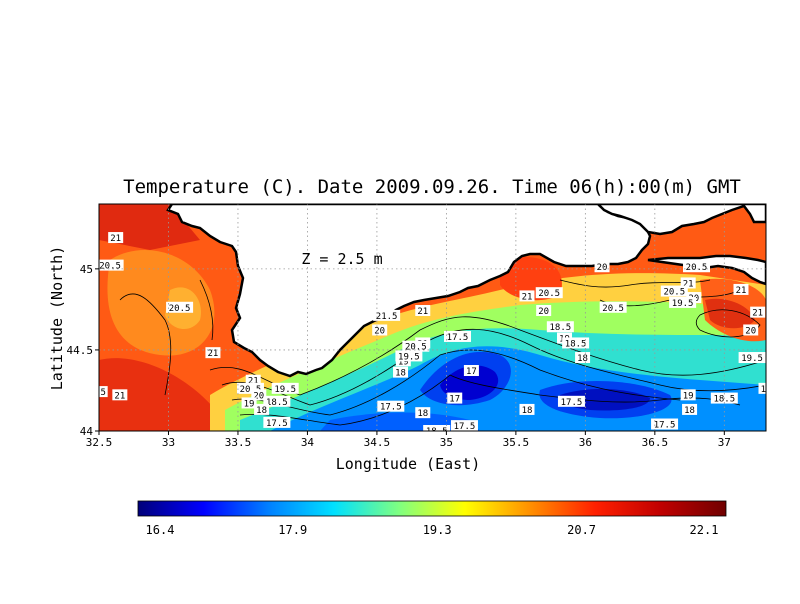 This screenshot has width=800, height=604. What do you see at coordinates (655, 442) in the screenshot?
I see `x-tick-label: 36.5` at bounding box center [655, 442].